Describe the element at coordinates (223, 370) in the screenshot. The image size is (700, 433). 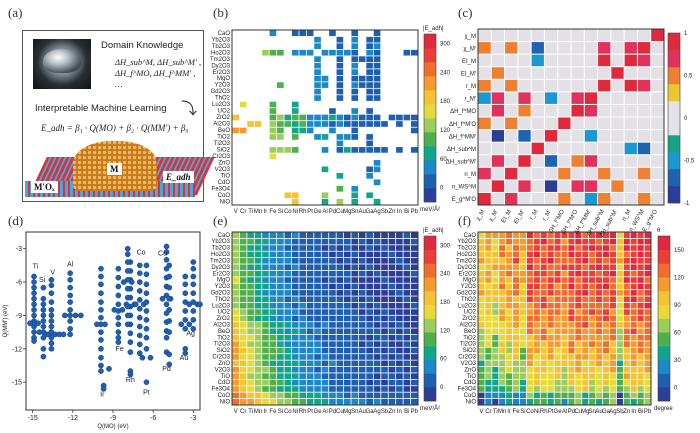
I see `y-tick-label: V2O3` at that location.